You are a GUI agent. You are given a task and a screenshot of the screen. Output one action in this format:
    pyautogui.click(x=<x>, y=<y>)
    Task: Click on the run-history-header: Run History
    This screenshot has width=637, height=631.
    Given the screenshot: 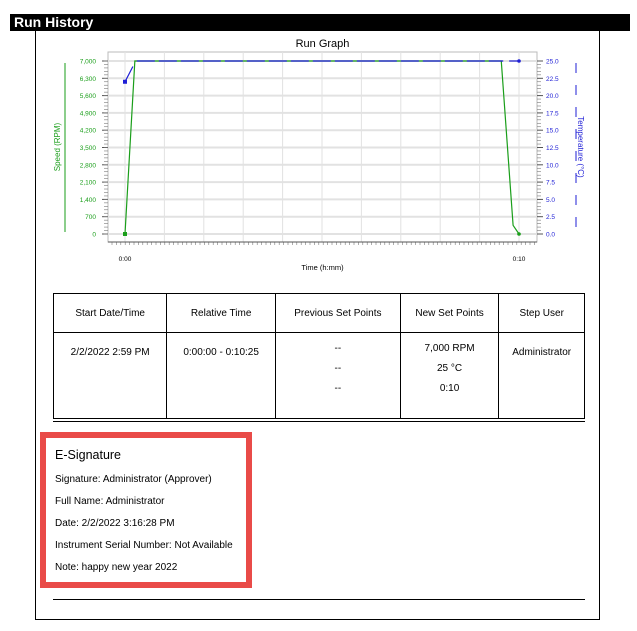 What is the action you would take?
    pyautogui.click(x=320, y=22)
    